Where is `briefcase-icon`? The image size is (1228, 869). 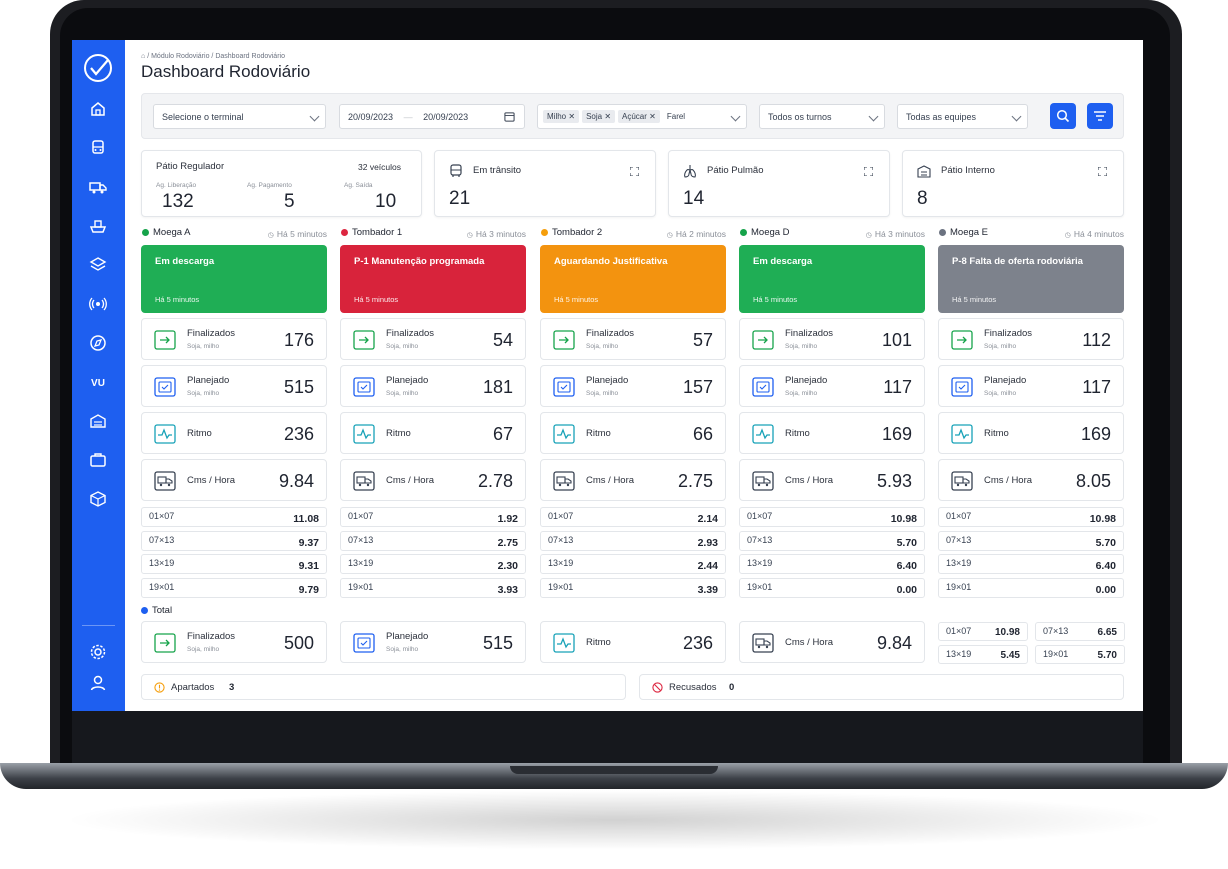 briefcase-icon is located at coordinates (98, 460).